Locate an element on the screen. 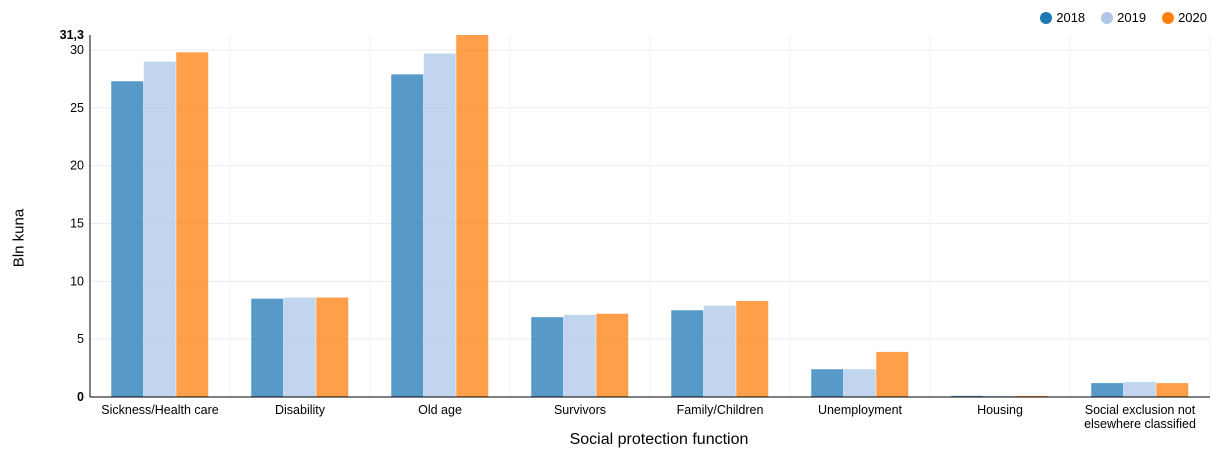  x-tick-label: Disability is located at coordinates (299, 410).